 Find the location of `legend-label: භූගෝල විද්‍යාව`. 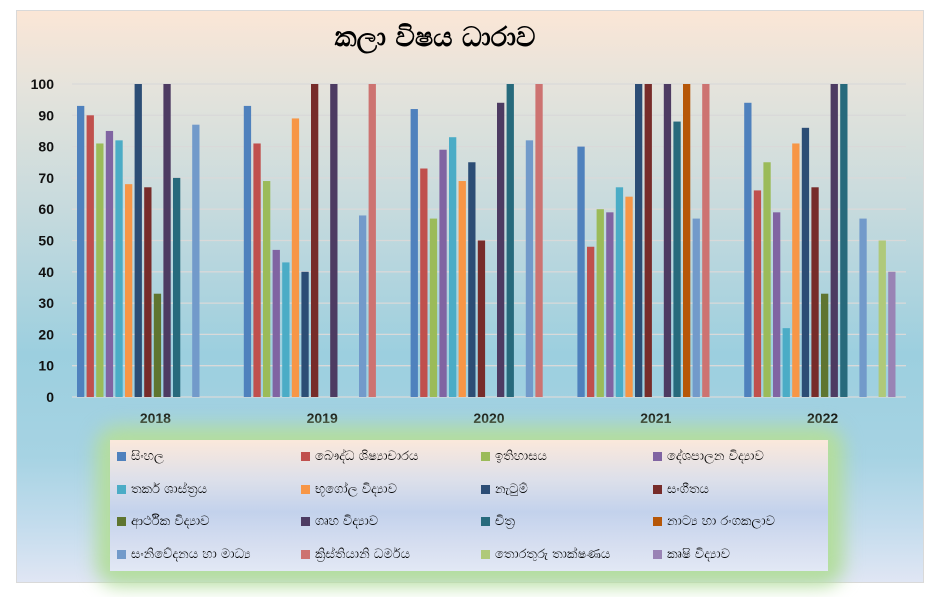

legend-label: භූගෝල විද්‍යාව is located at coordinates (356, 489).